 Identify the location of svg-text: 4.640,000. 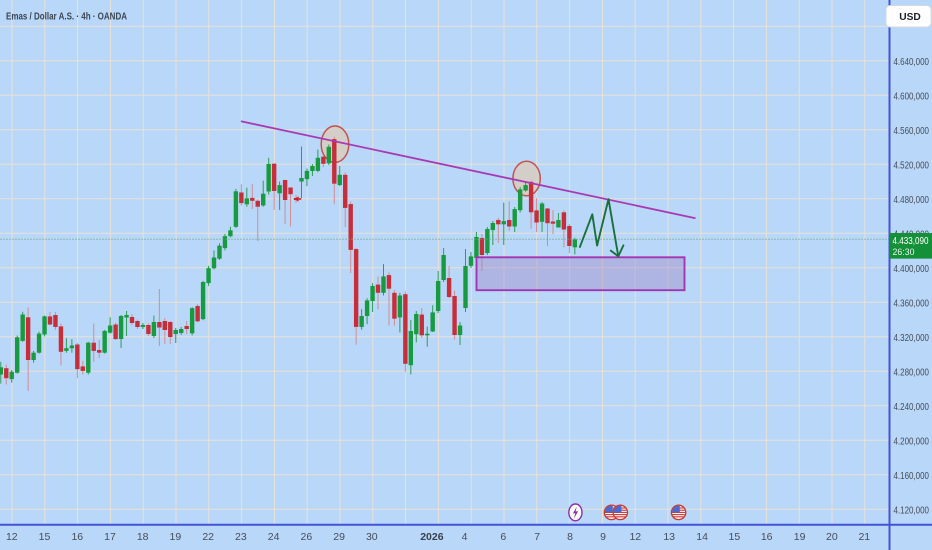
(912, 62).